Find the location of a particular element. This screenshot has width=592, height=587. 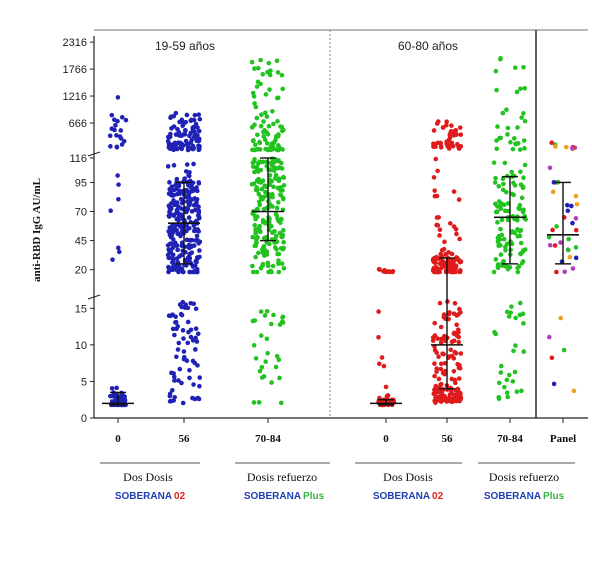

y-tick-label: 15 is located at coordinates (81, 309).